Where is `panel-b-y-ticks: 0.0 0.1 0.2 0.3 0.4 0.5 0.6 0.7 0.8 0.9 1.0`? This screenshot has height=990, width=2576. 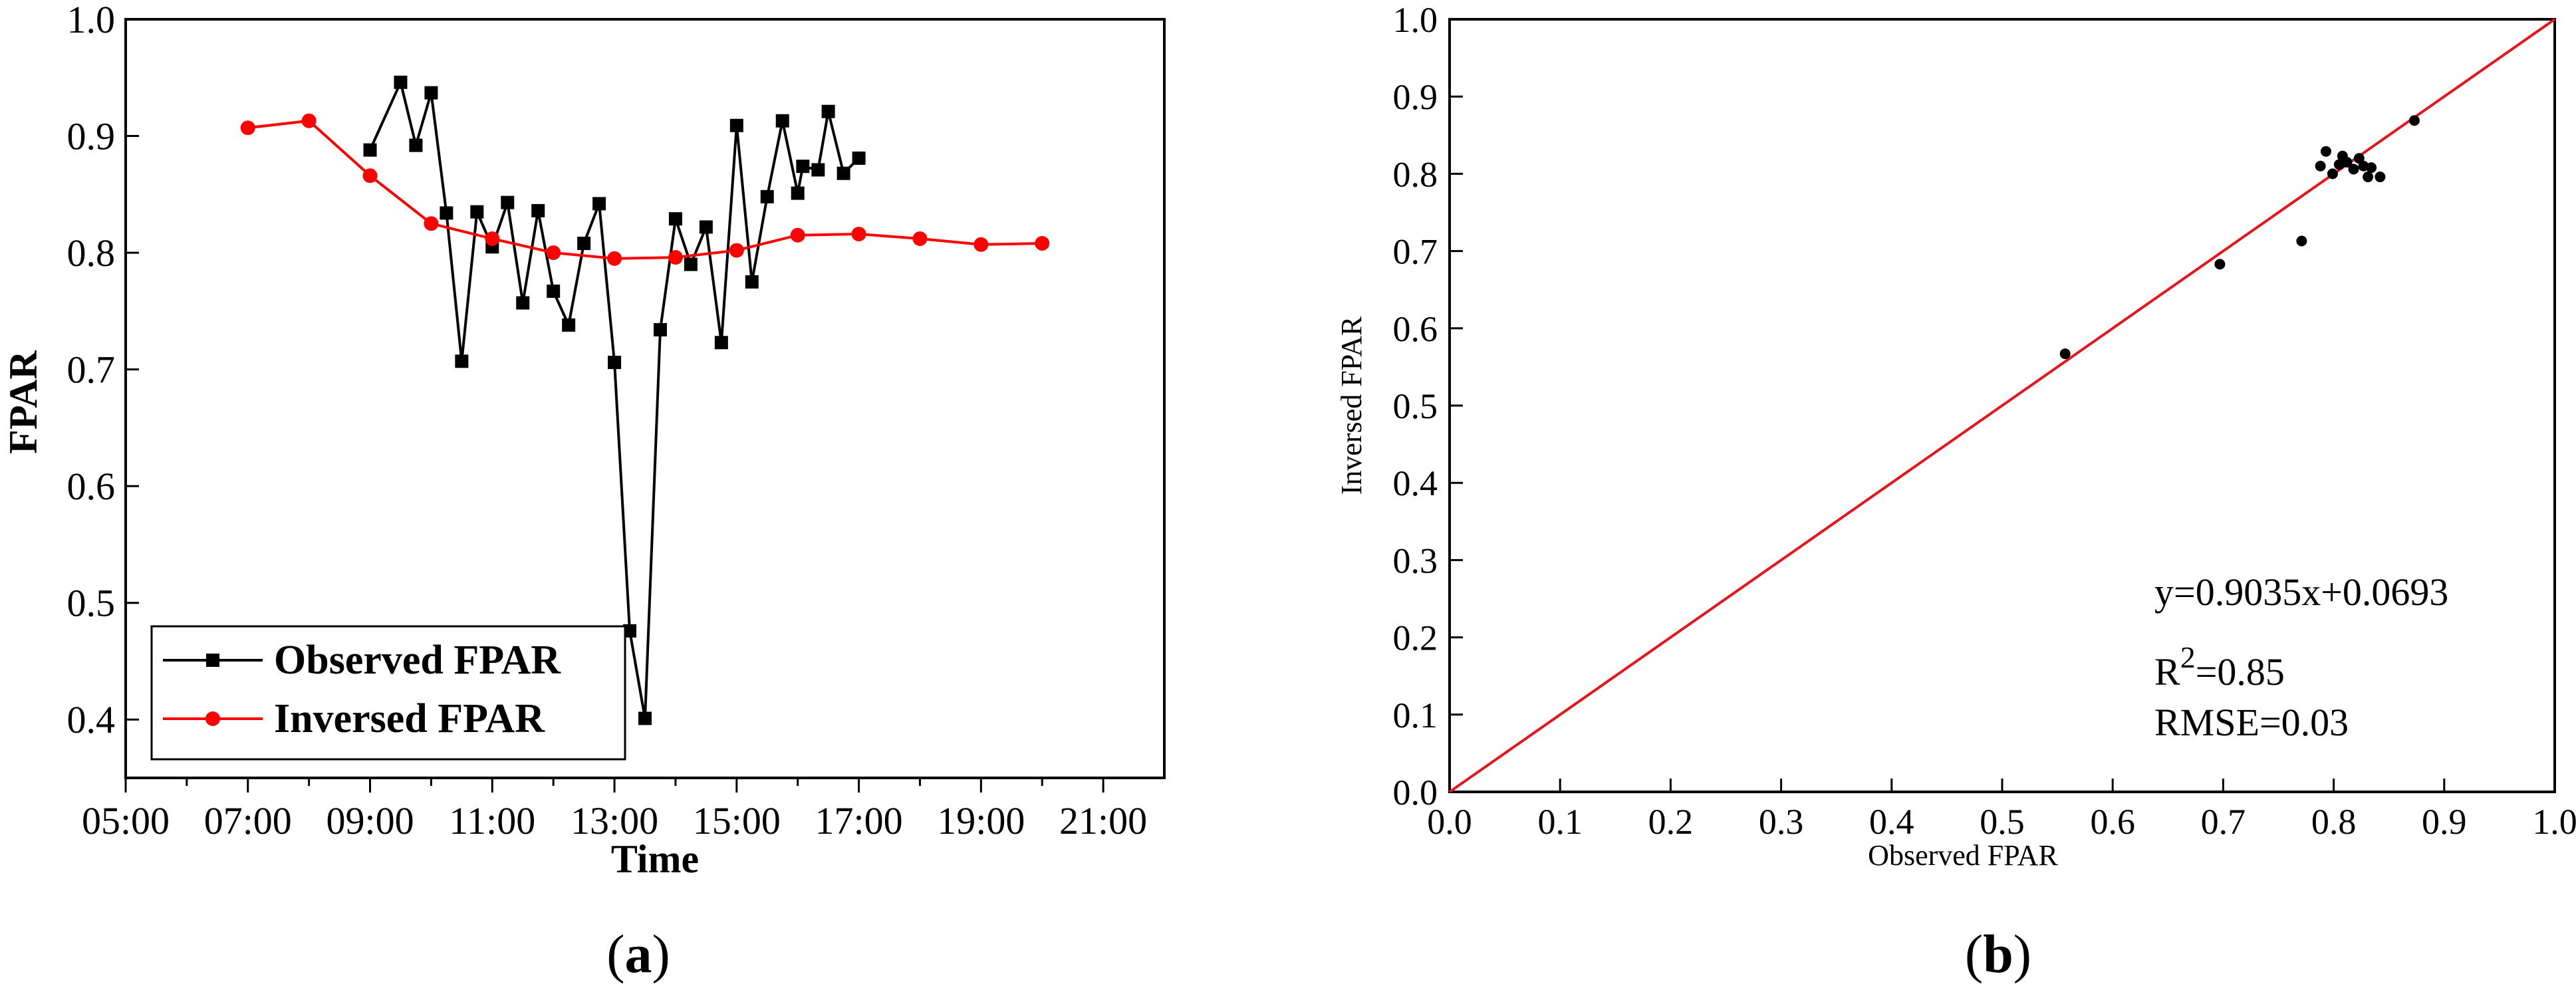 panel-b-y-ticks: 0.0 0.1 0.2 0.3 0.4 0.5 0.6 0.7 0.8 0.9 1.0 is located at coordinates (1428, 406).